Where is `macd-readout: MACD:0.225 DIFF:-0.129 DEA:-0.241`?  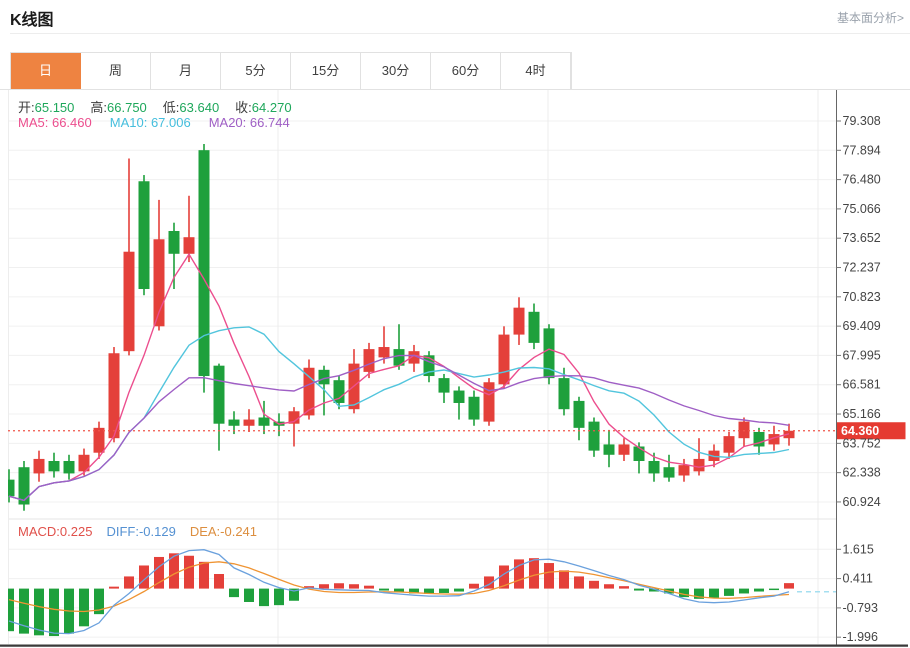 macd-readout: MACD:0.225 DIFF:-0.129 DEA:-0.241 is located at coordinates (137, 531).